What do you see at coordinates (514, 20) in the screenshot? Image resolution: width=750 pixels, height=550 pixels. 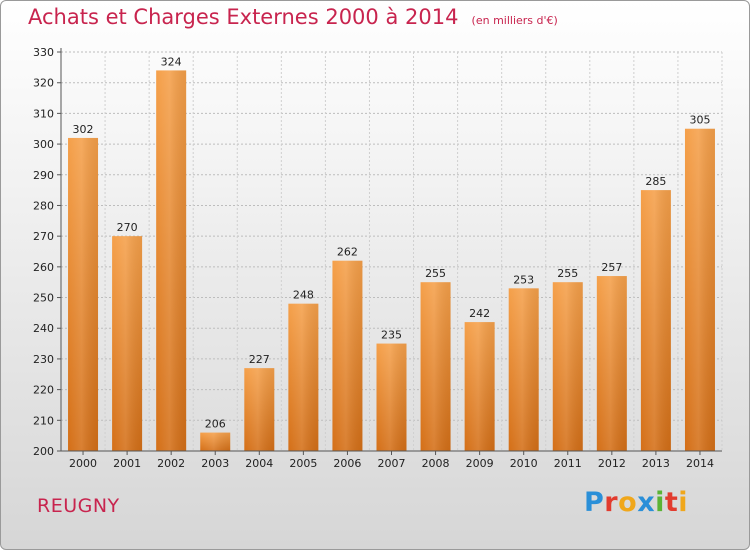 I see `chart-subtitle: (en milliers d'€)` at bounding box center [514, 20].